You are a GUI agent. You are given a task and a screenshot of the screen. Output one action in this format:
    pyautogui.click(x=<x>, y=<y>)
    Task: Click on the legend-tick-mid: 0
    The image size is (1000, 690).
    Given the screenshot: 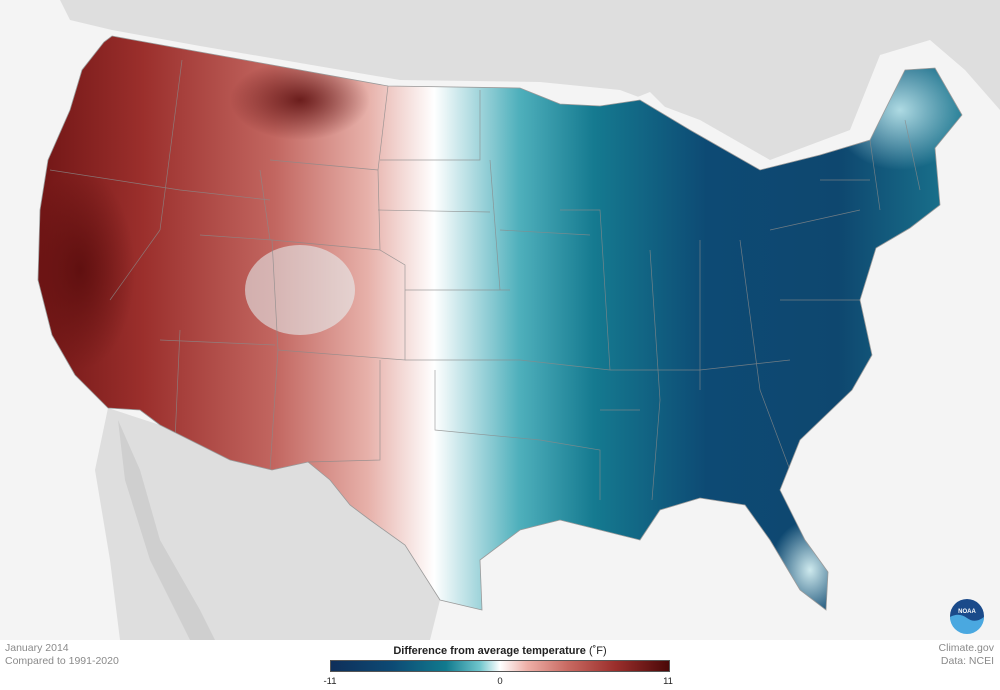 What is the action you would take?
    pyautogui.click(x=500, y=681)
    